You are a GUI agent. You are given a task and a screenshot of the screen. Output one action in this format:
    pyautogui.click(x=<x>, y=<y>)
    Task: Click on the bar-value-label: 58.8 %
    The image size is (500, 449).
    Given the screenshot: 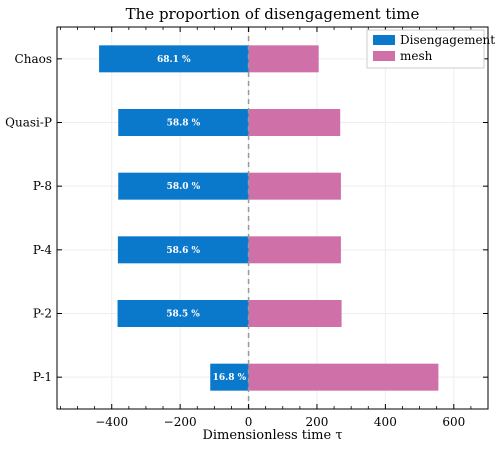 What is the action you would take?
    pyautogui.click(x=184, y=124)
    